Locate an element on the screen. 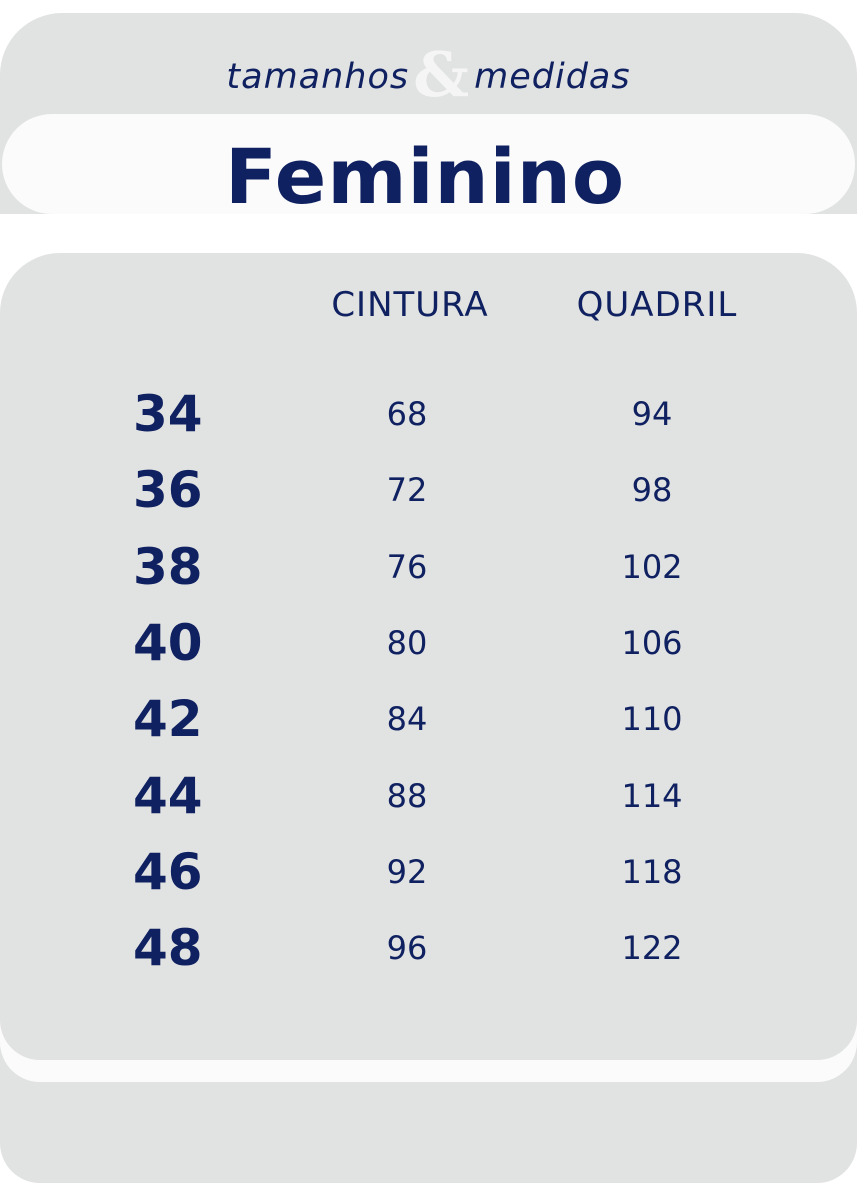  quadril-value: 110 is located at coordinates (652, 719).